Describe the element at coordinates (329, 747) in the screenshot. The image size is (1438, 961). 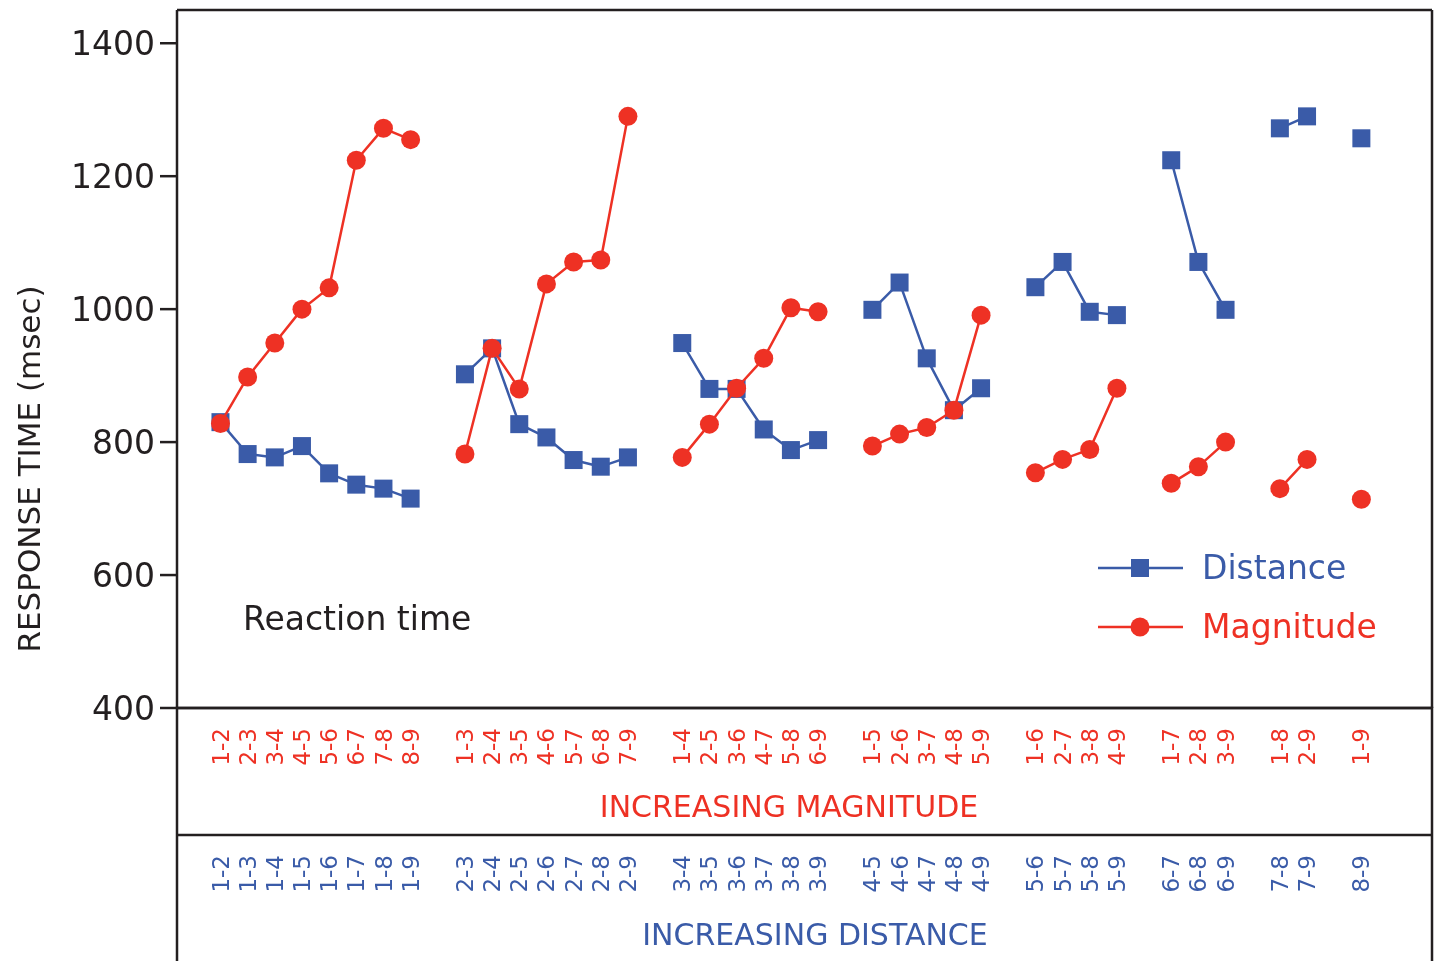
I see `x-tick-label: 5-6` at that location.